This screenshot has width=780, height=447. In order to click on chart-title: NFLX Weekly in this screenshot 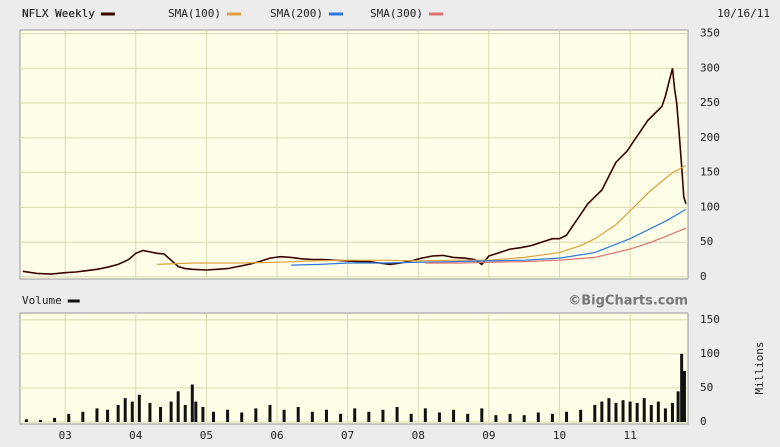, I will do `click(58, 13)`.